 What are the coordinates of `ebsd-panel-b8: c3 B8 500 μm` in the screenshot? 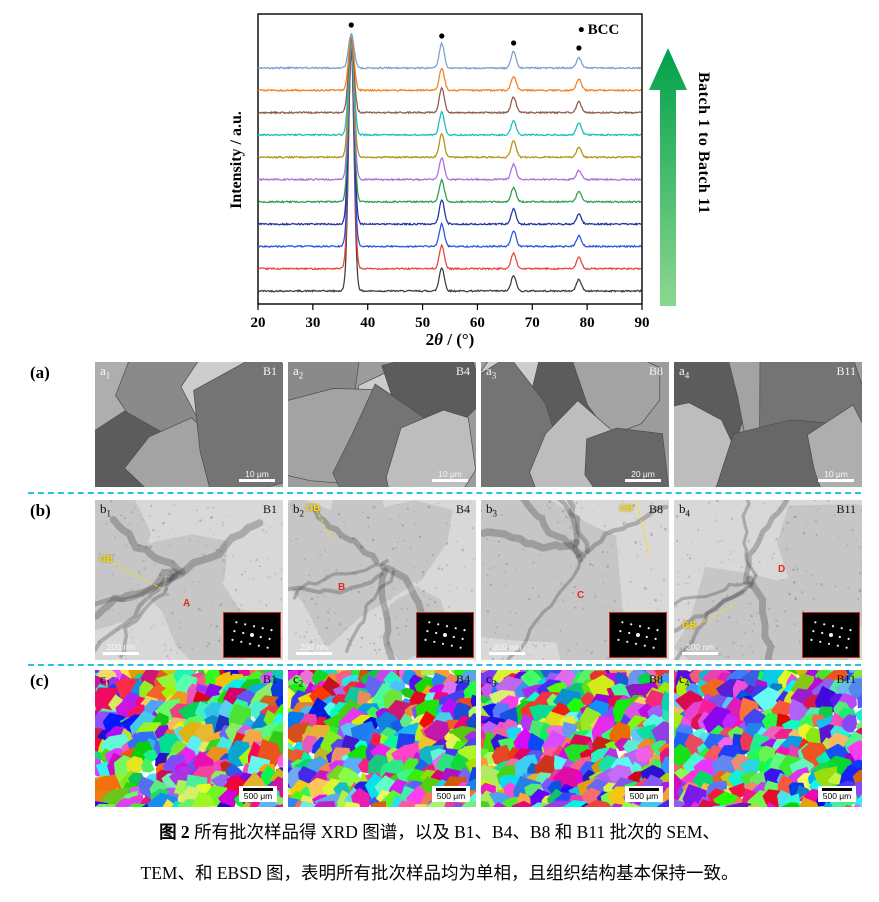 It's located at (575, 738).